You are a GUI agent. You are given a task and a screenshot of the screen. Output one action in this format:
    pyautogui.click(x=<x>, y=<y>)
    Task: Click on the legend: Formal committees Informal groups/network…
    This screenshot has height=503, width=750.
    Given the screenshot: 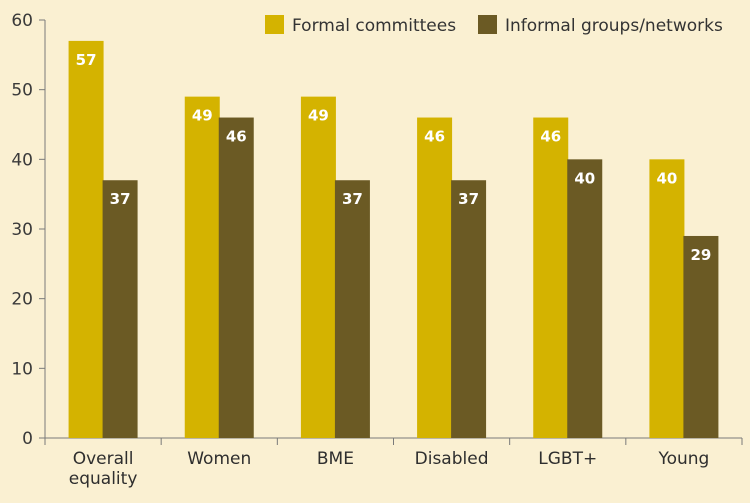 What is the action you would take?
    pyautogui.click(x=494, y=25)
    